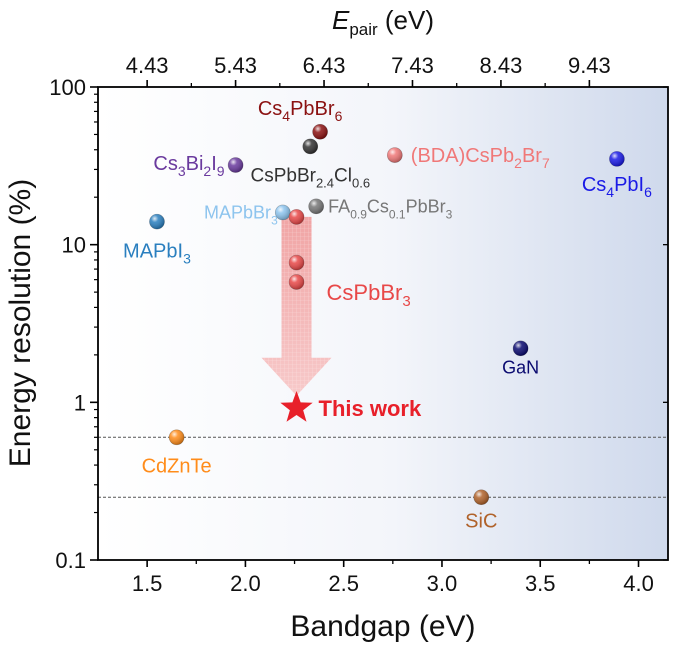  I want to click on label-segment: Bi, so click(195, 164).